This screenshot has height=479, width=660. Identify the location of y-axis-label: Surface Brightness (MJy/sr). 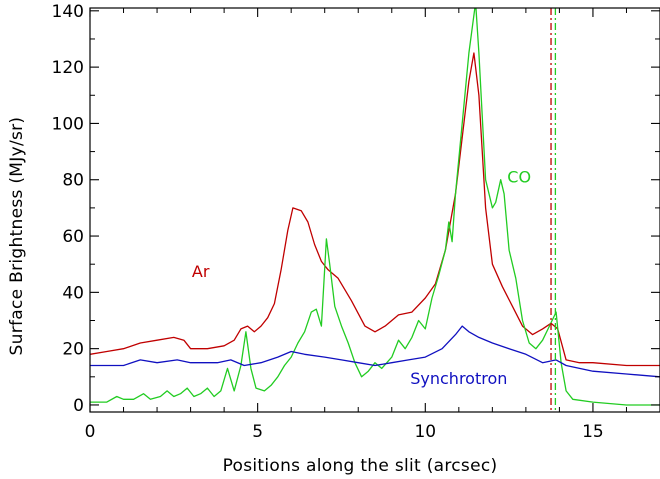
(17, 236).